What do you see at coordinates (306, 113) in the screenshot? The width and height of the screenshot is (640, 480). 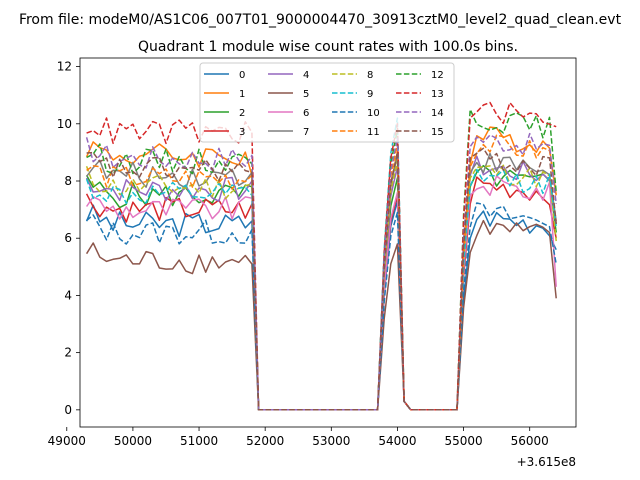 I see `legend-label-6: 6` at bounding box center [306, 113].